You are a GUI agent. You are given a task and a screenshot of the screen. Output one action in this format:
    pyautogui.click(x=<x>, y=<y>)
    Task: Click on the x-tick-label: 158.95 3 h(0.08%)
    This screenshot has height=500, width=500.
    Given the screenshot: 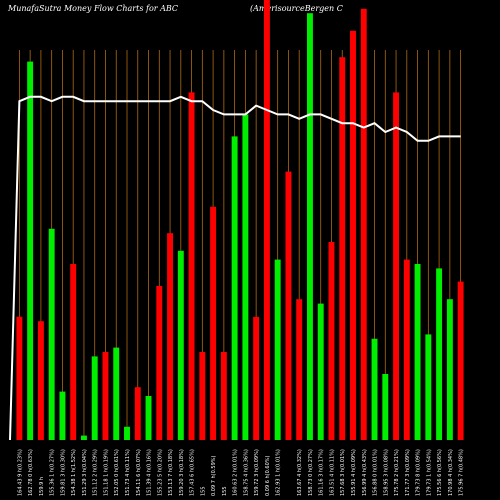 What is the action you would take?
    pyautogui.click(x=386, y=472)
    